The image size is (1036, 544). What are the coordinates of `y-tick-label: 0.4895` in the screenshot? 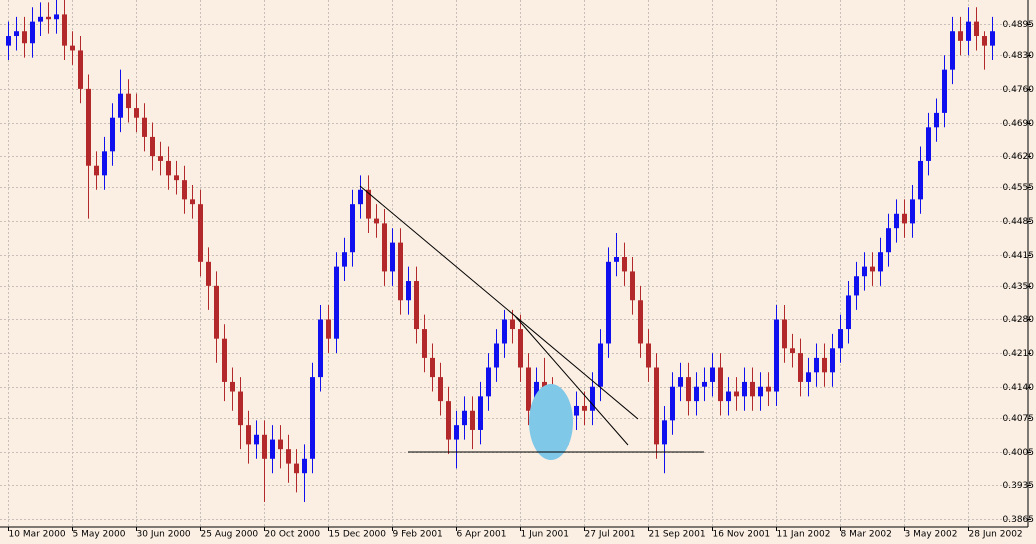 It's located at (1019, 25).